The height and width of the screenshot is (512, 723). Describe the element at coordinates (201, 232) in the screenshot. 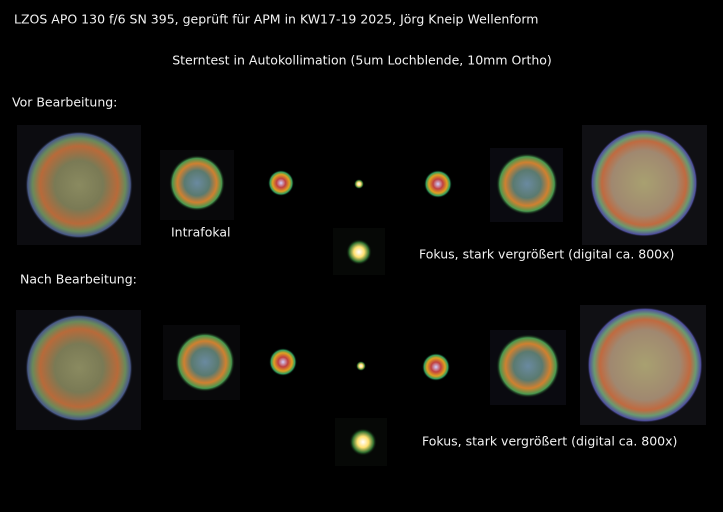

I see `caption: Intrafokal` at that location.